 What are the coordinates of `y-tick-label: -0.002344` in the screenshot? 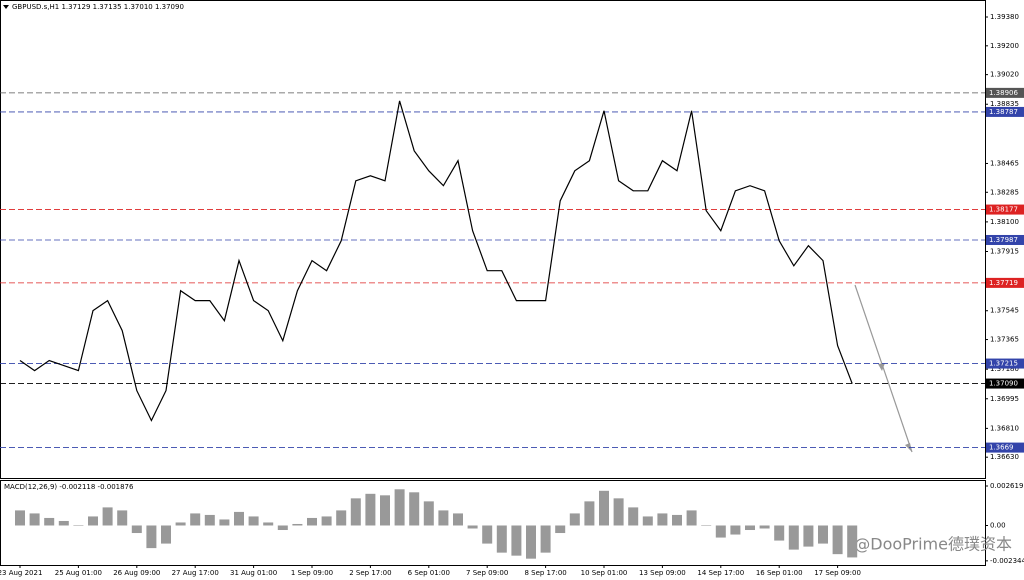 It's located at (1007, 561).